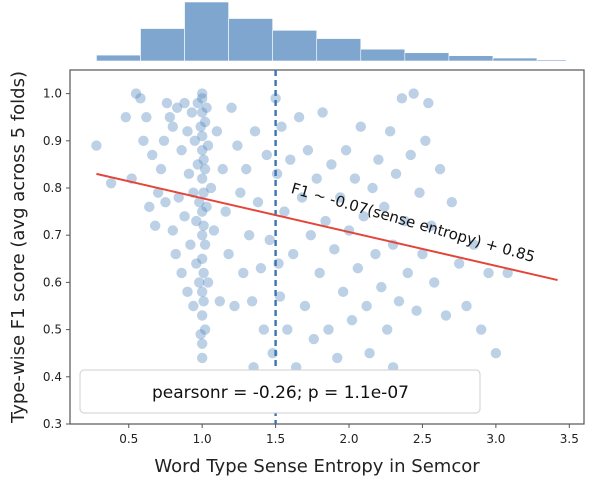  What do you see at coordinates (52, 235) in the screenshot?
I see `y-tick-label: 0.7` at bounding box center [52, 235].